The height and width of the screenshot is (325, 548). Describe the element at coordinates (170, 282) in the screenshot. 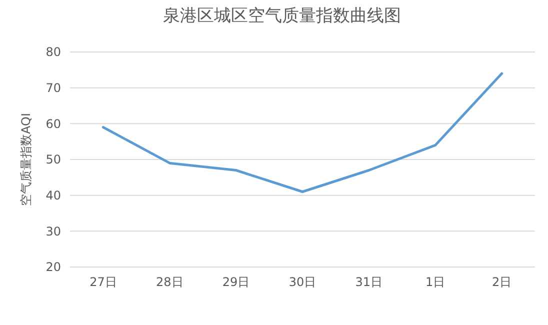

I see `x-tick-label: 28日` at that location.